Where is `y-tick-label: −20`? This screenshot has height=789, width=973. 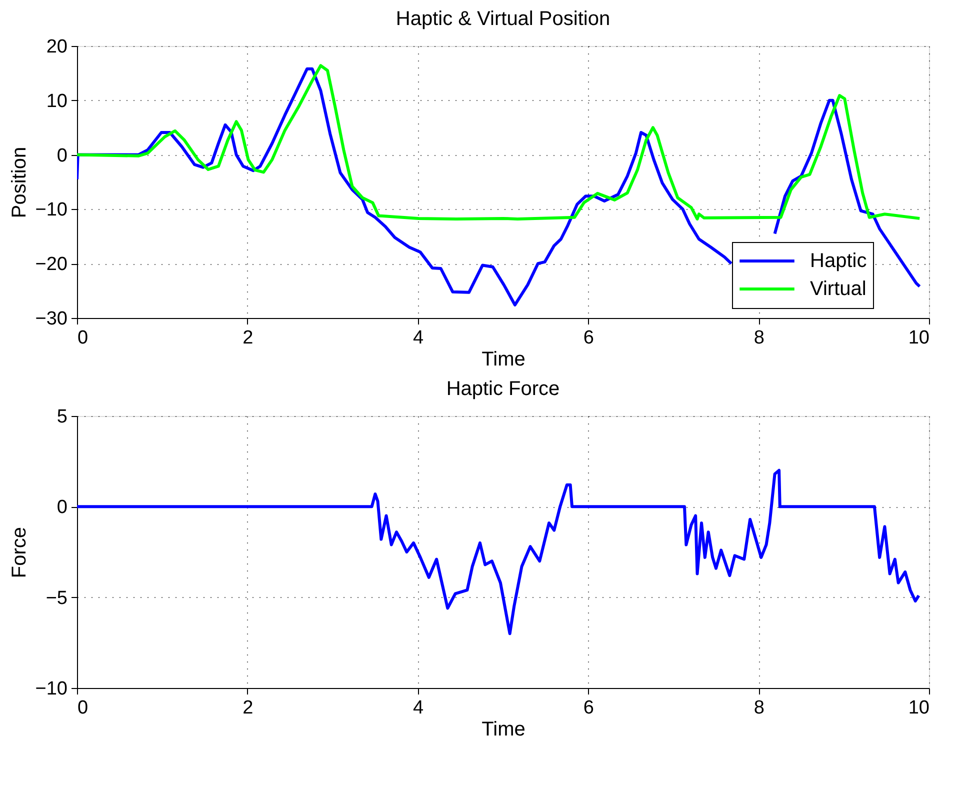
y-tick-label: −20 is located at coordinates (51, 265).